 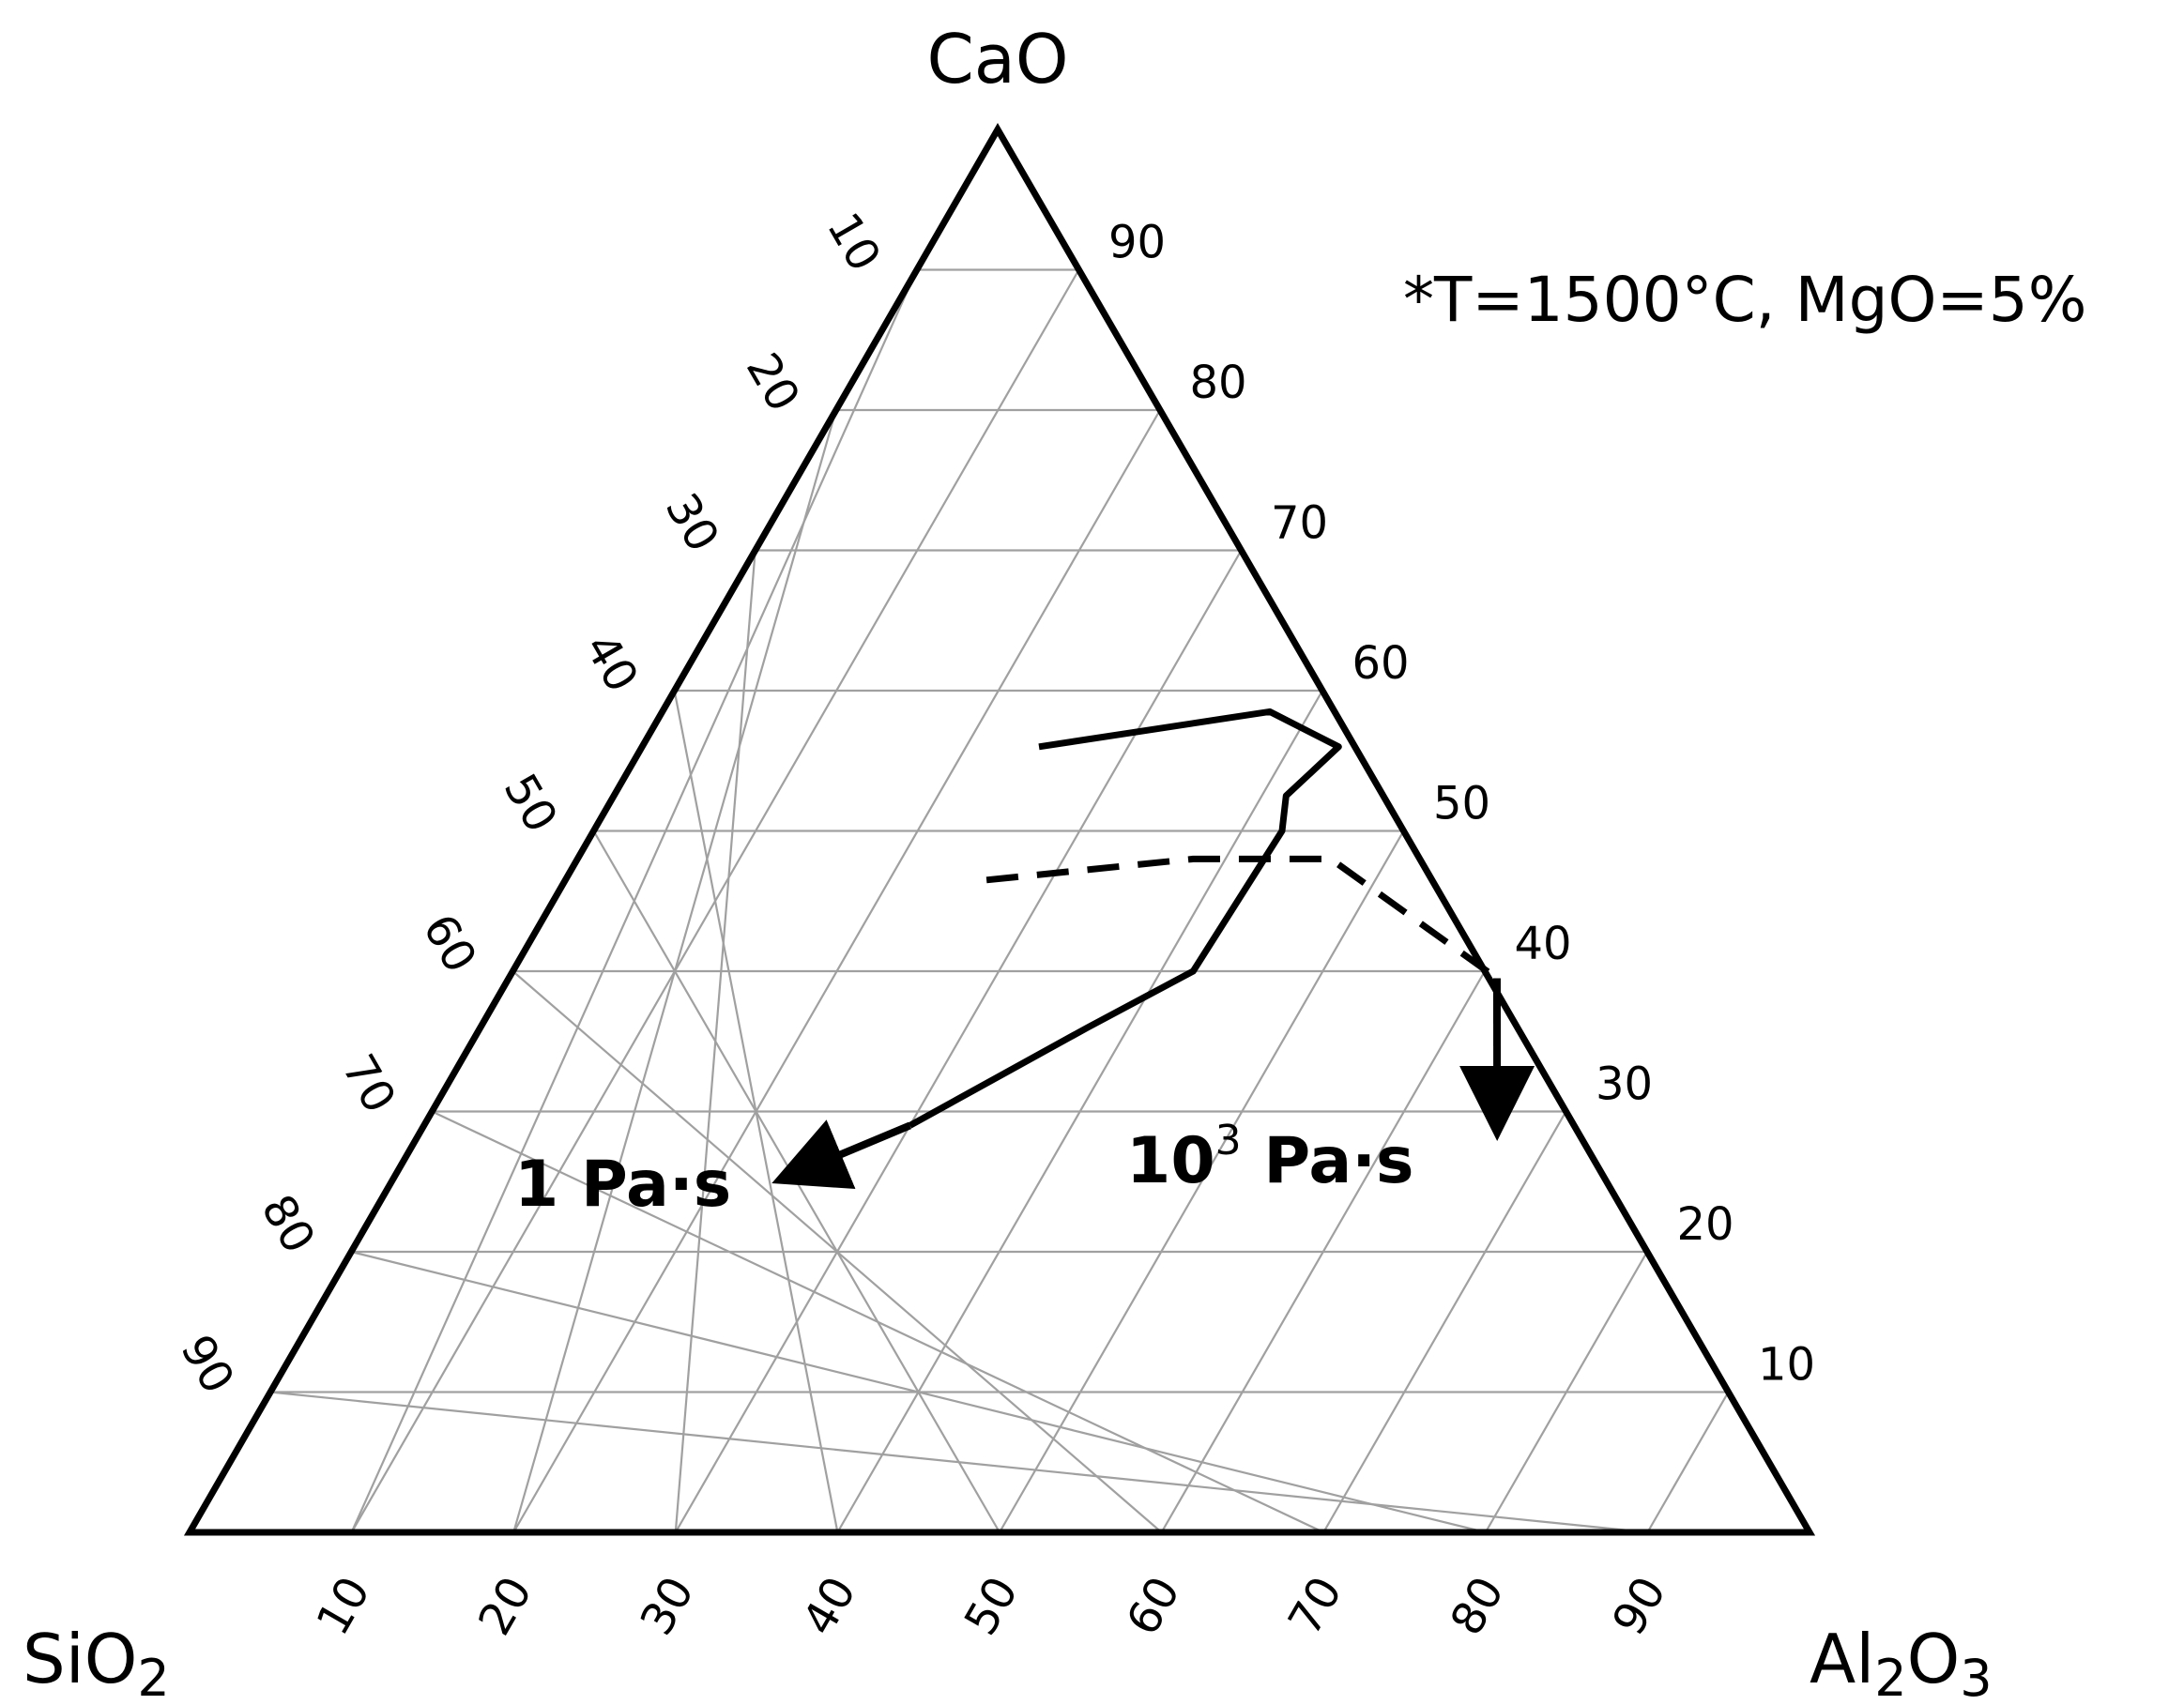 I want to click on curve-label-1000-pa-s: 103 Pa·s, so click(x=1270, y=1157).